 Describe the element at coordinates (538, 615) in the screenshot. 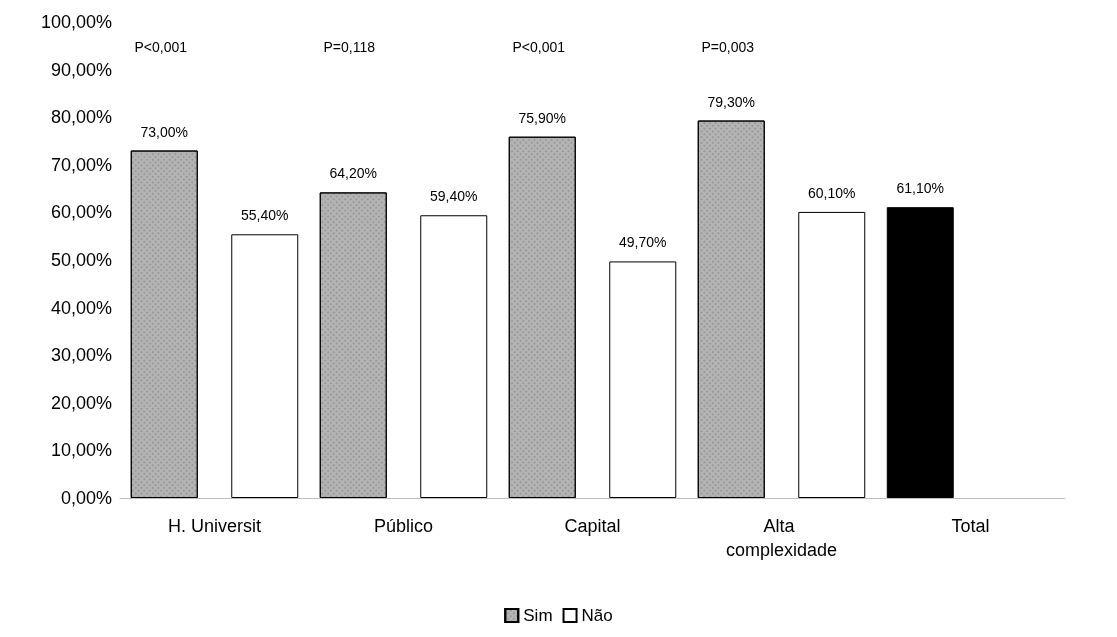

I see `legend-label: Sim` at that location.